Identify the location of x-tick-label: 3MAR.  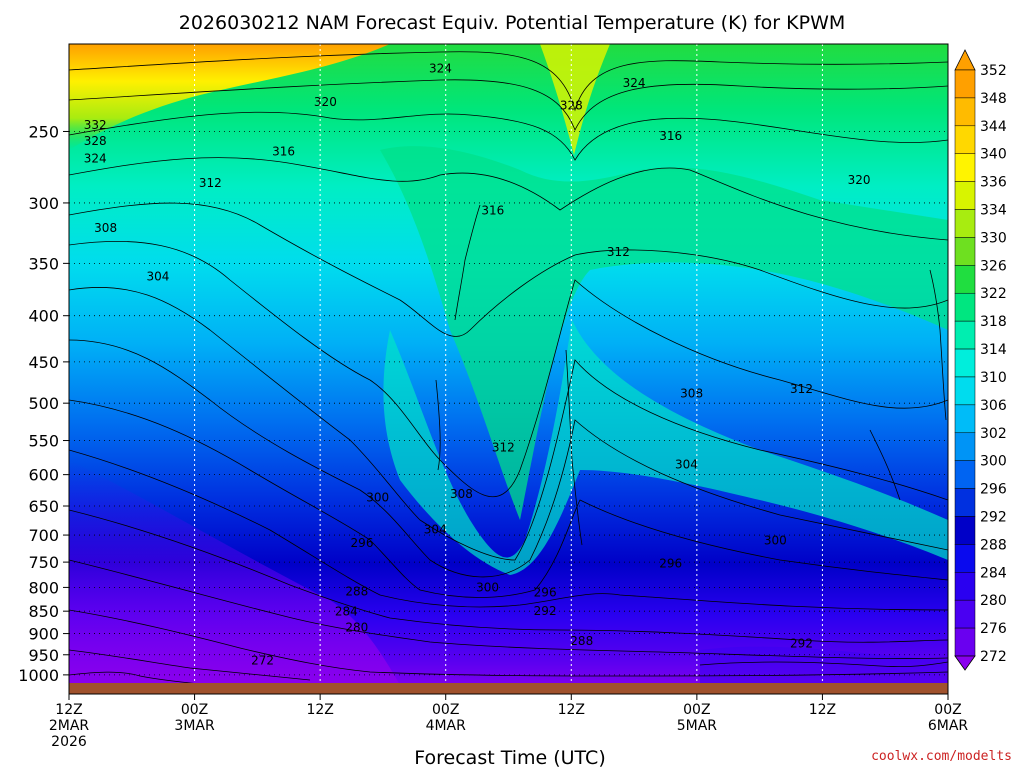
(194, 726).